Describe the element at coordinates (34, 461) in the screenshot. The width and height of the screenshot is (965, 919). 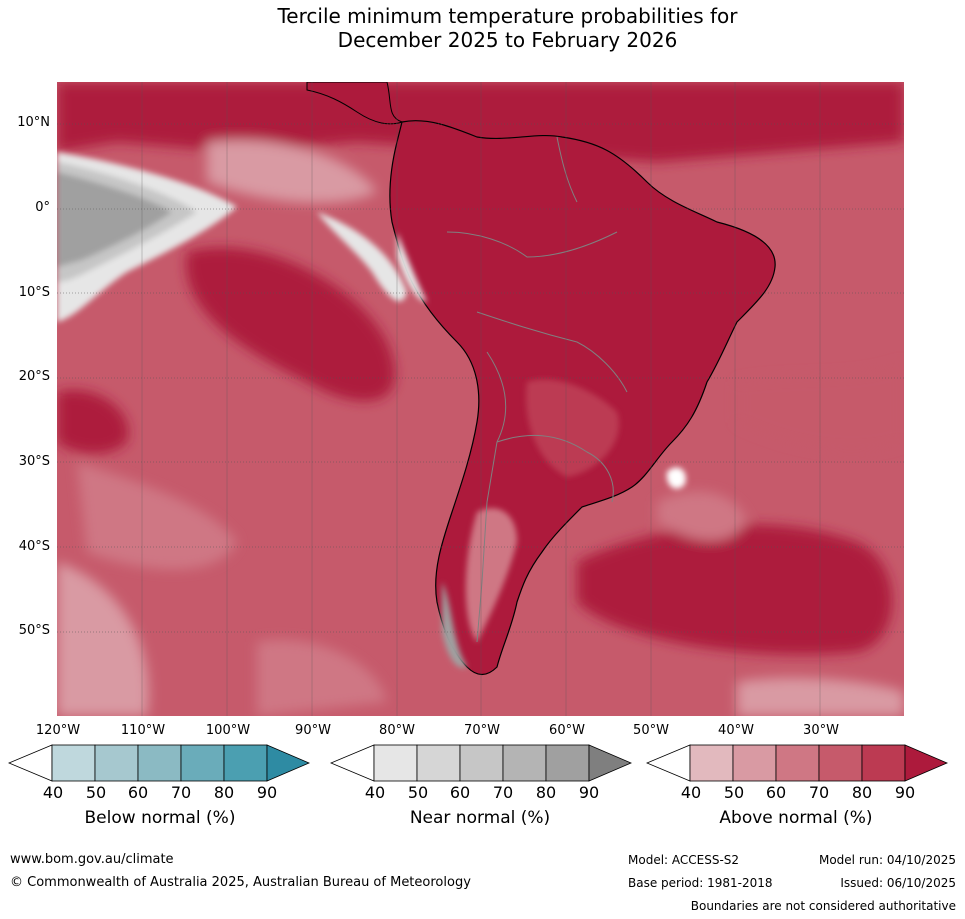
I see `lat-label-30s: 30°S` at that location.